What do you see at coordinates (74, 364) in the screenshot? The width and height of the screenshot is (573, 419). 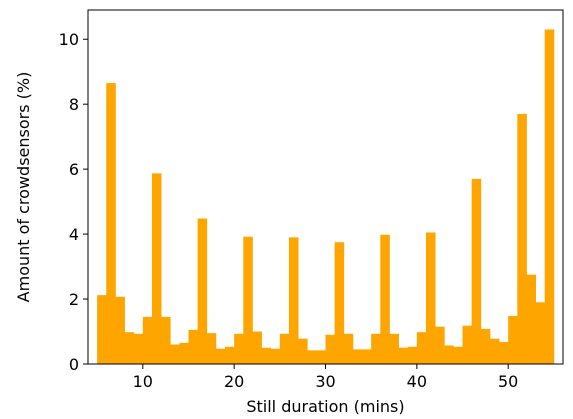 I see `y-tick-label: 0` at bounding box center [74, 364].